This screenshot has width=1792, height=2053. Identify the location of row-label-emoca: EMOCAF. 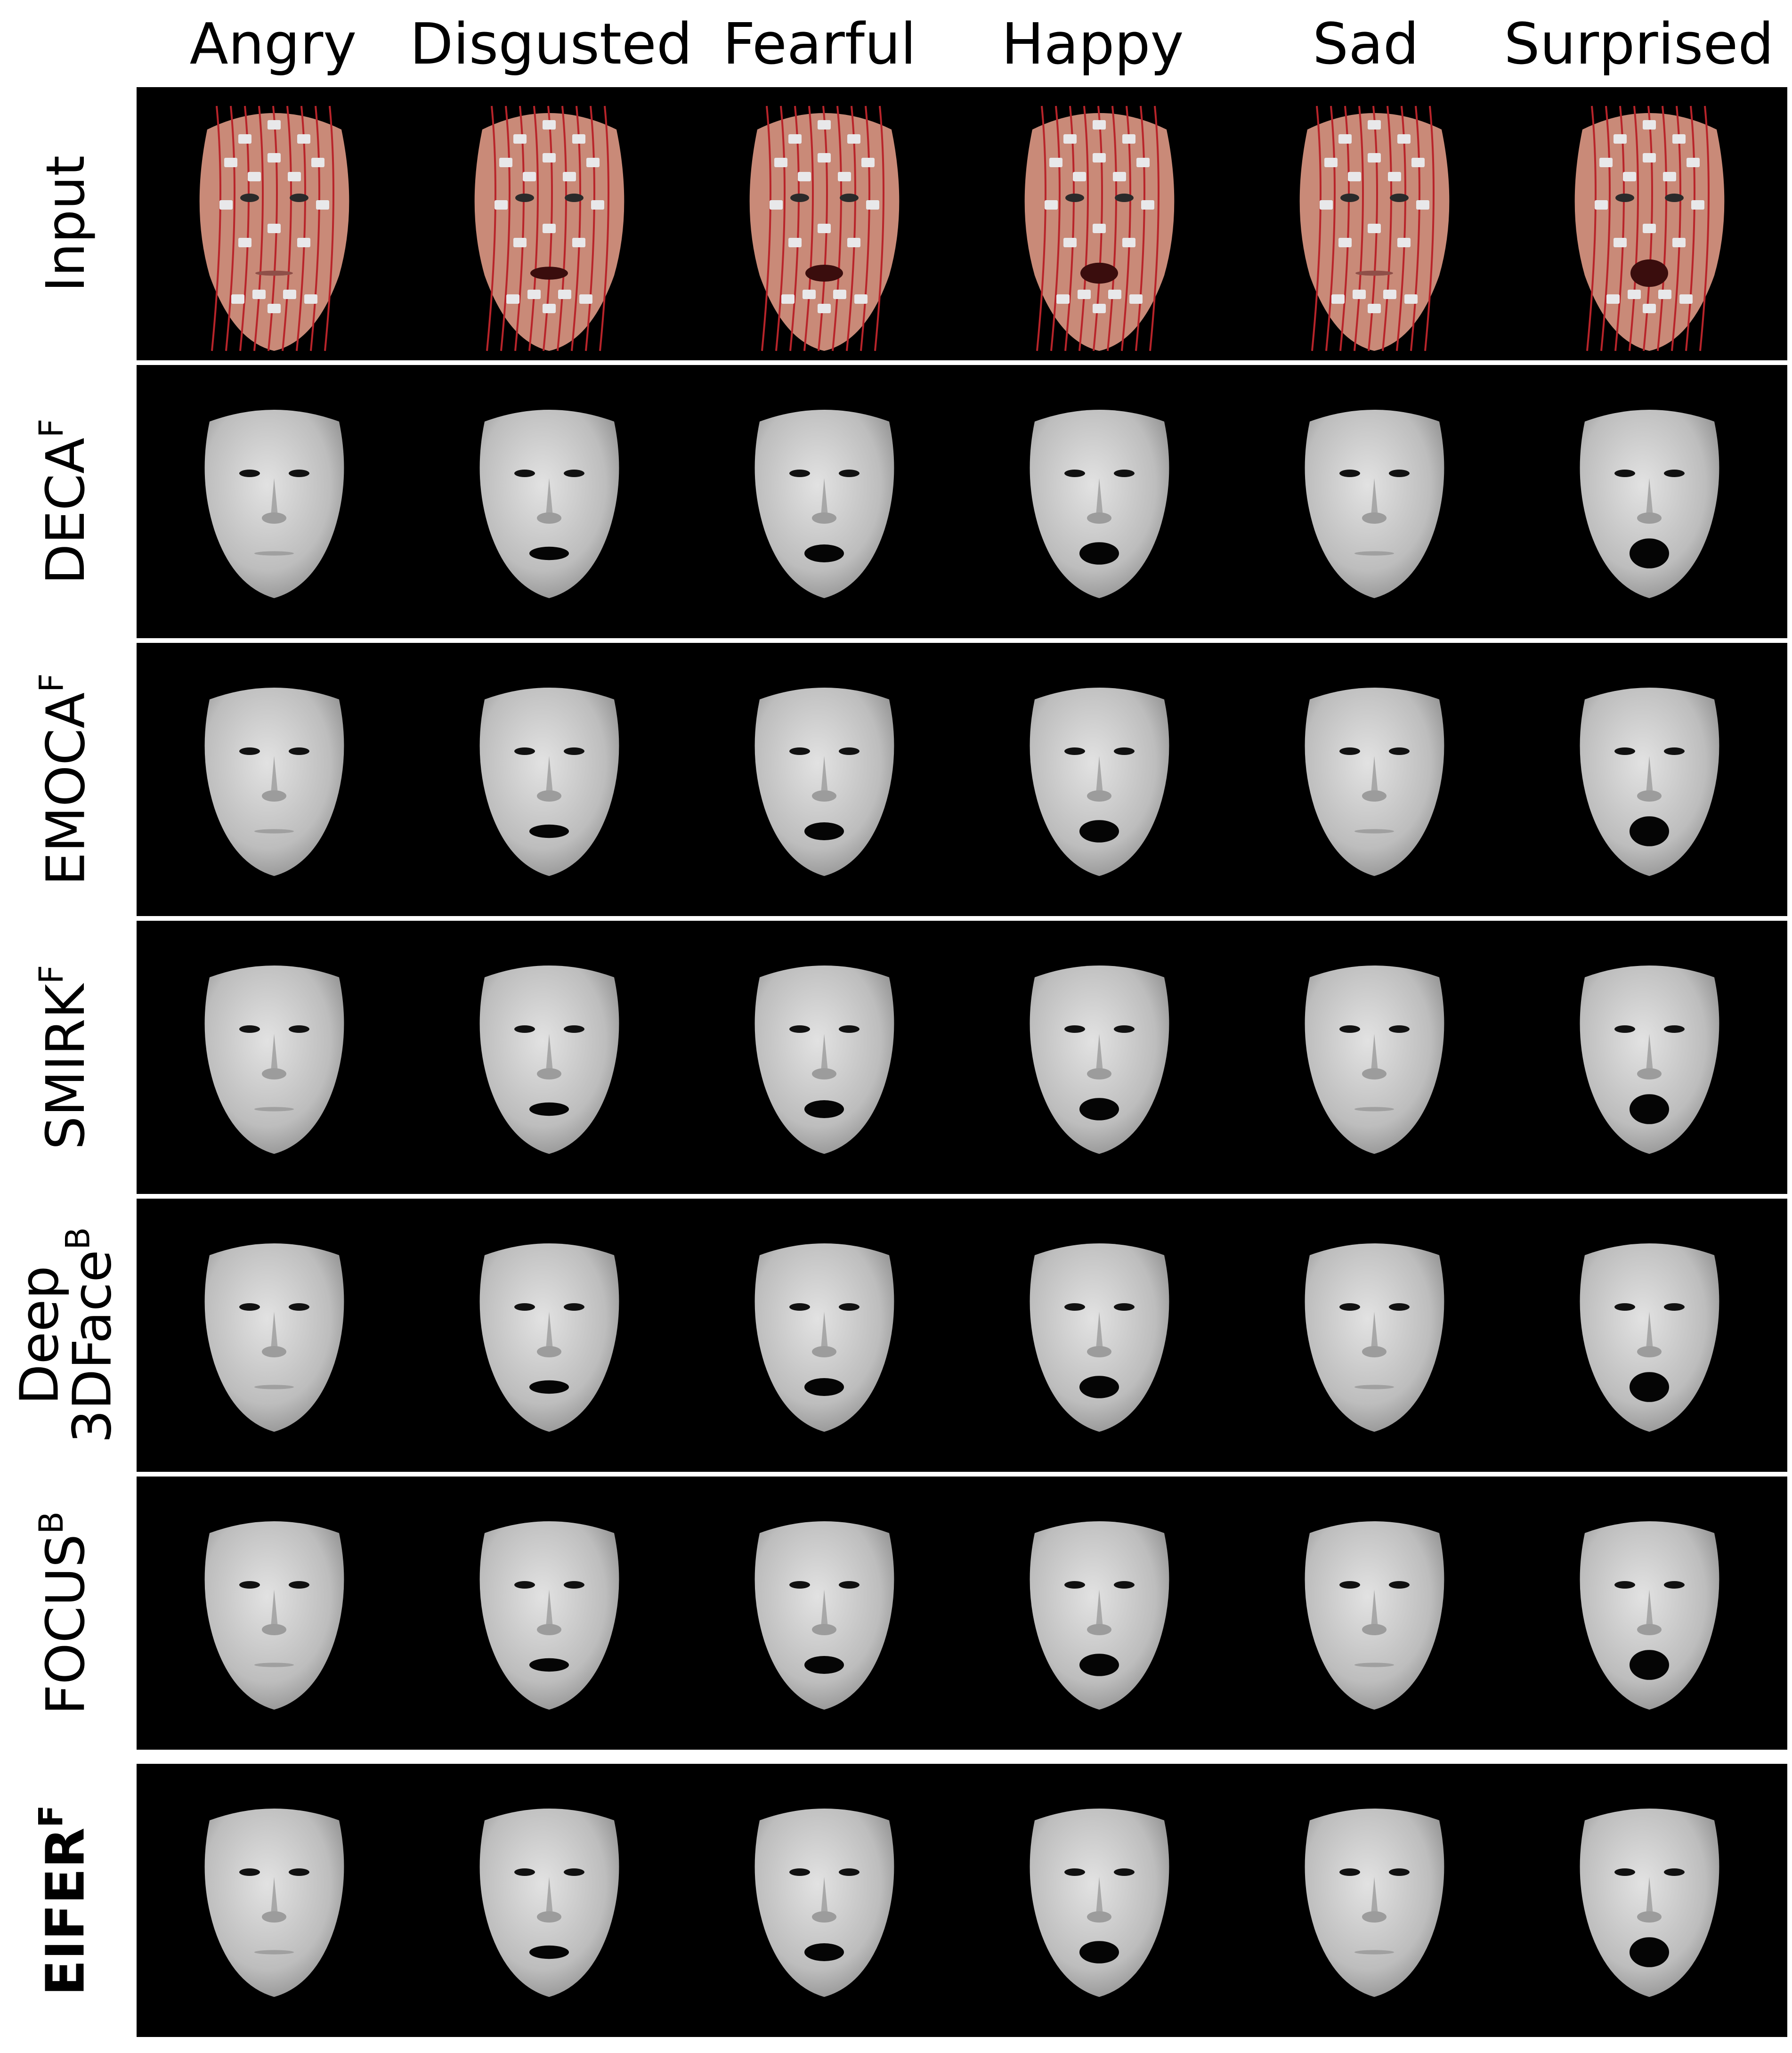
(66, 779).